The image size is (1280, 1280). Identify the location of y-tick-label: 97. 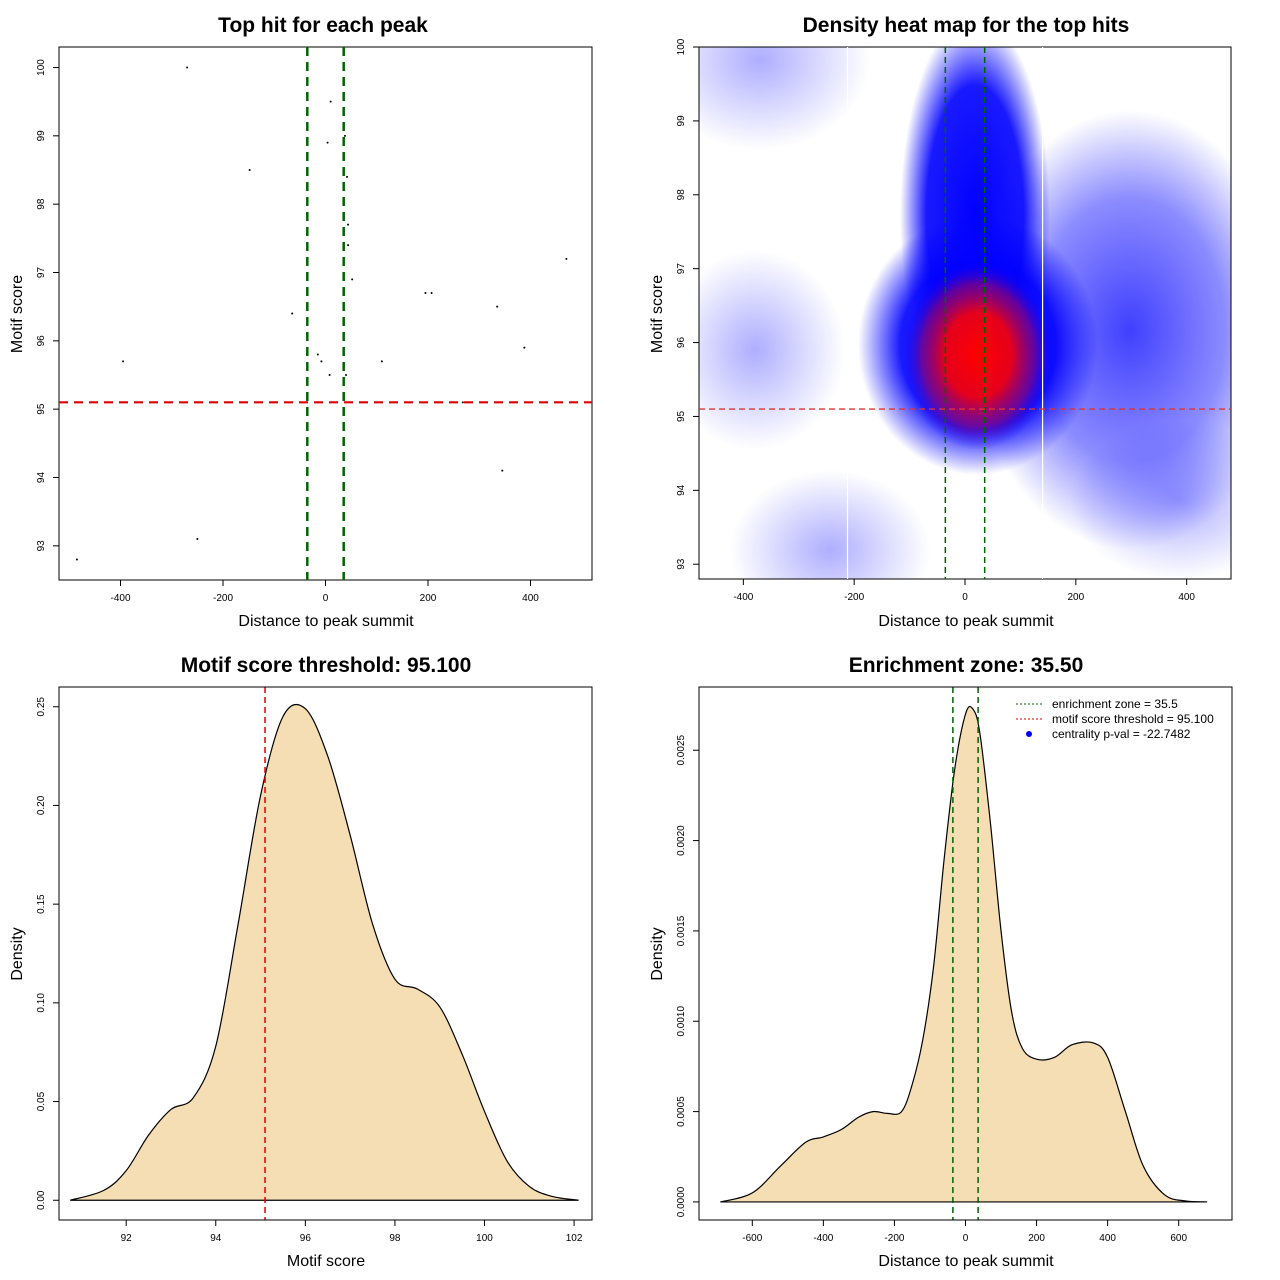
(681, 269).